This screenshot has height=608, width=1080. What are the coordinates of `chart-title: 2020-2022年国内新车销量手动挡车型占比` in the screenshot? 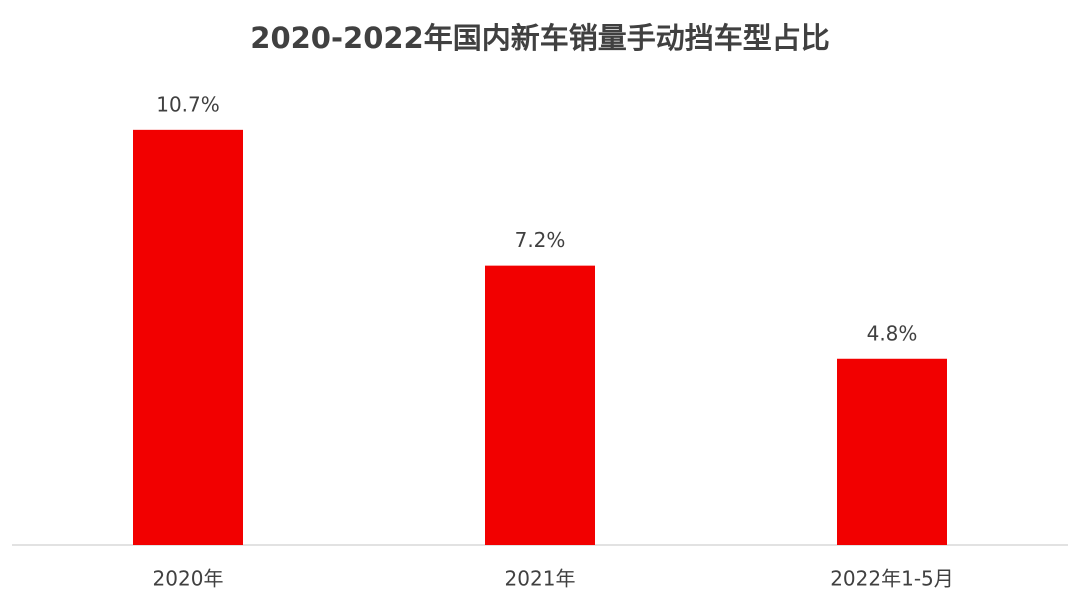 It's located at (539, 38).